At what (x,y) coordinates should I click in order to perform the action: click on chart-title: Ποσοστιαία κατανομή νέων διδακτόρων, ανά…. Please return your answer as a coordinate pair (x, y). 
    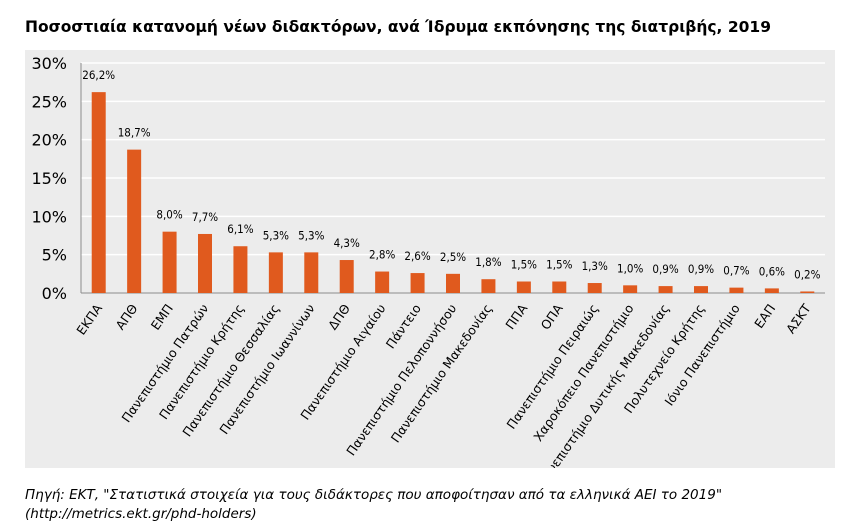
    Looking at the image, I should click on (398, 27).